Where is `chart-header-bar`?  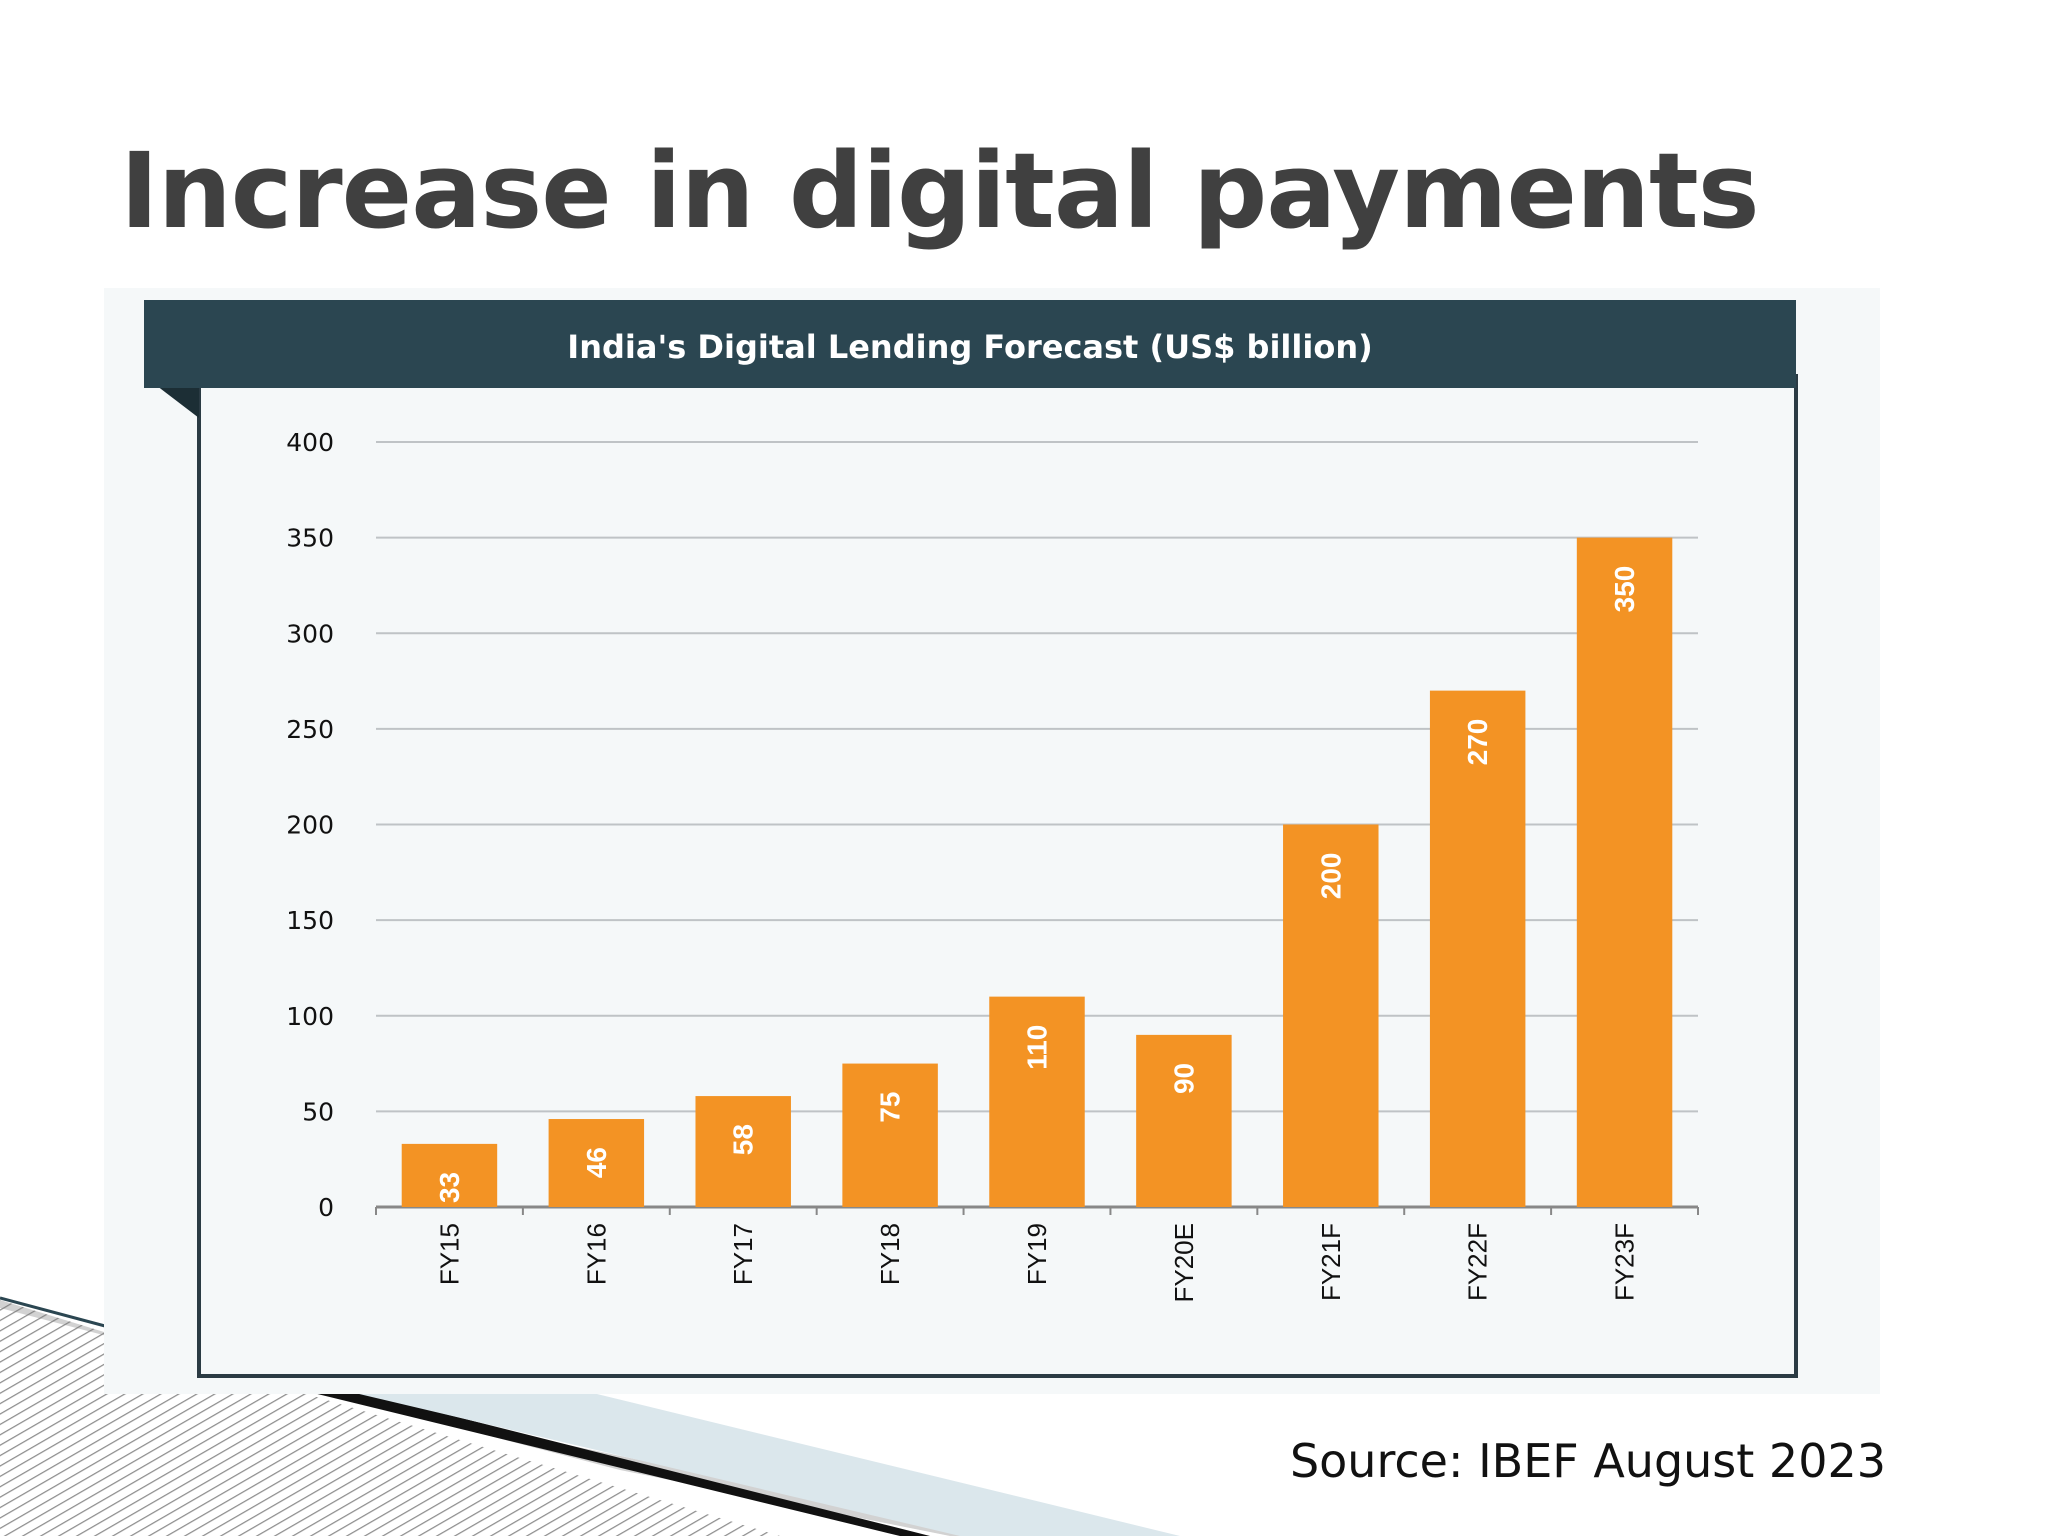
chart-header-bar is located at coordinates (970, 344).